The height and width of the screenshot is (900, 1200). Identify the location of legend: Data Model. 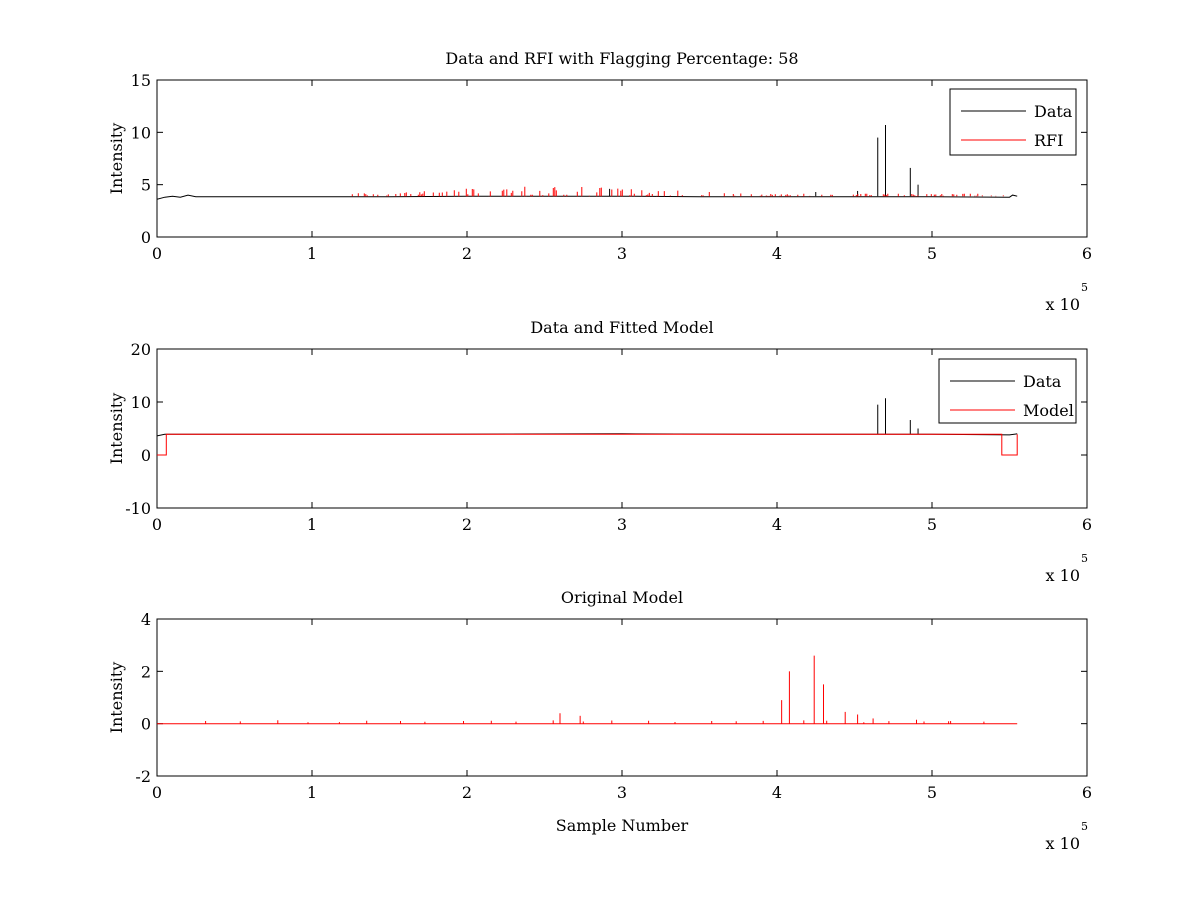
(1007, 391).